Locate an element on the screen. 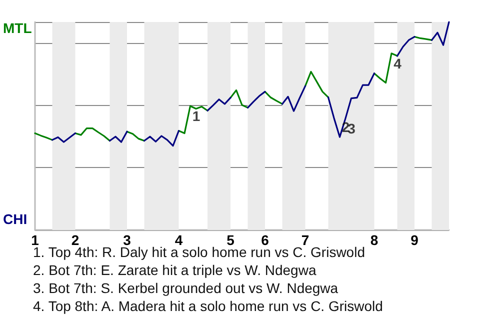 The height and width of the screenshot is (320, 480). text: MTL is located at coordinates (17, 28).